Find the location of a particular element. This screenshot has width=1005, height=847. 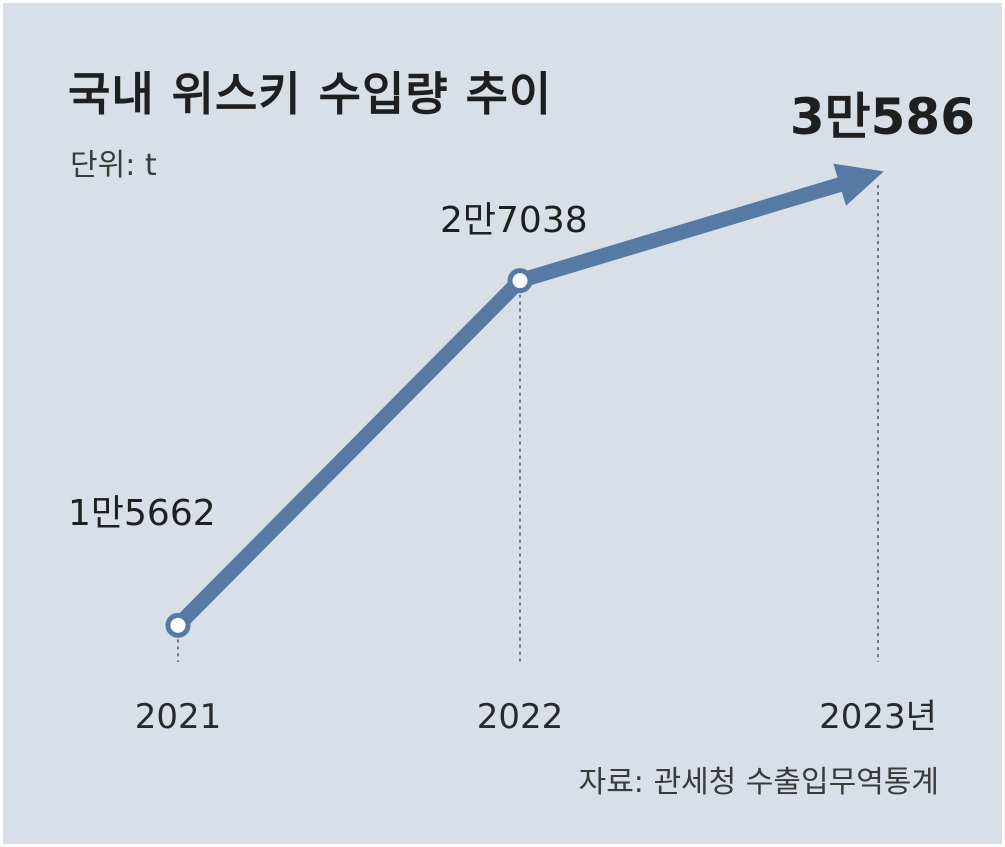

data-label-2022: 2만7038 is located at coordinates (514, 220).